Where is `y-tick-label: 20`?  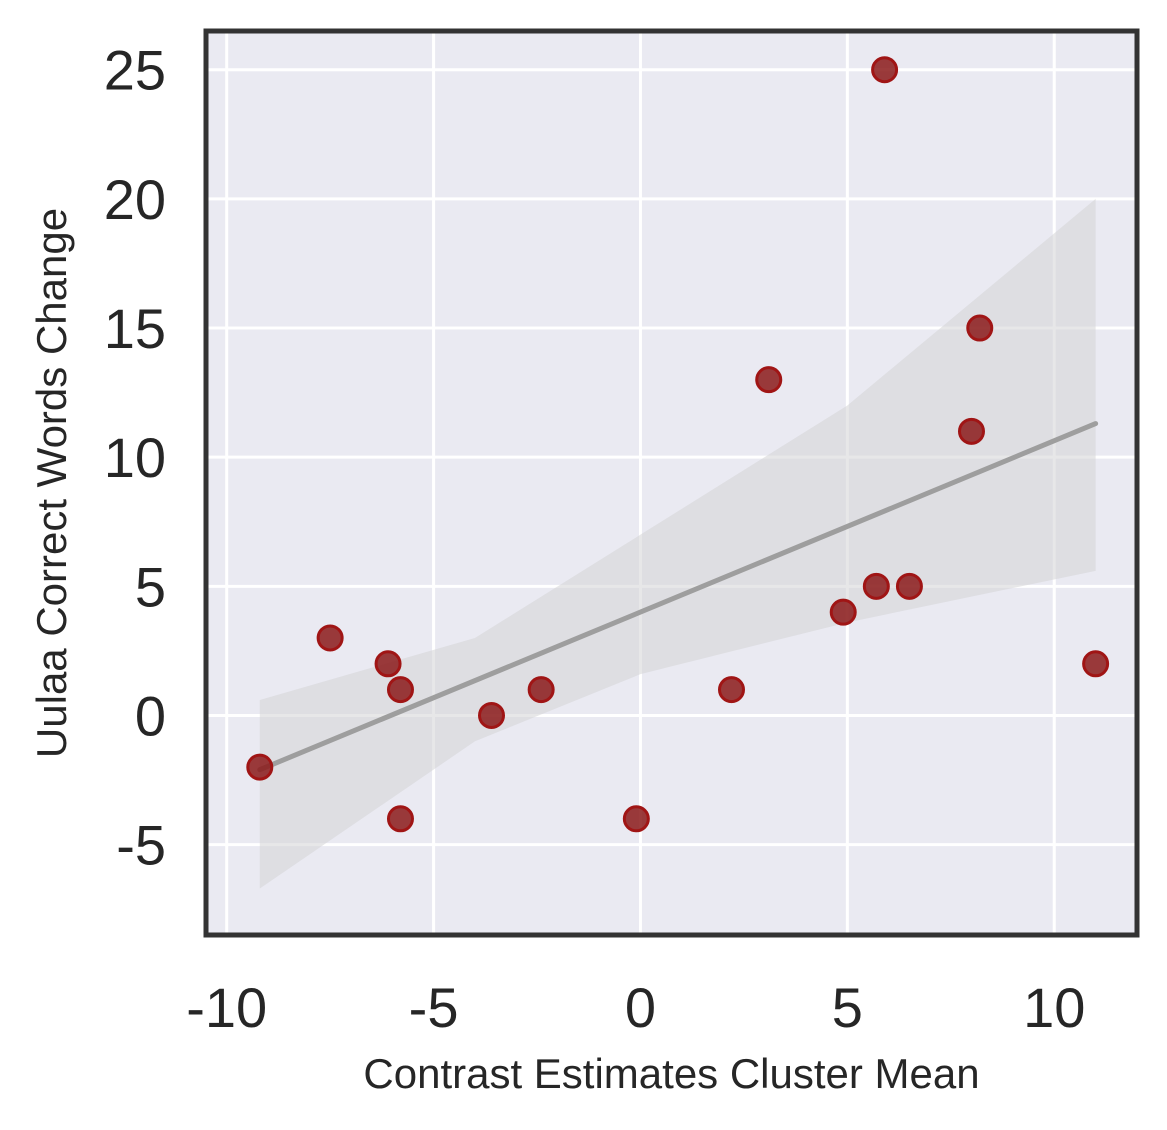 y-tick-label: 20 is located at coordinates (135, 199).